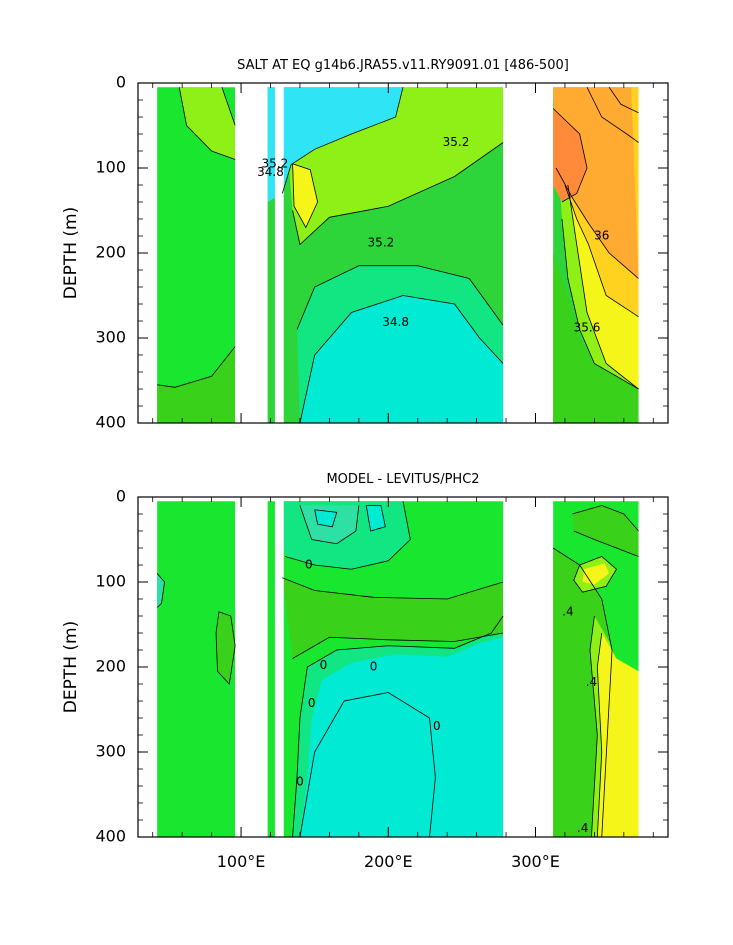 The image size is (733, 945). I want to click on x-tick-label: 300°E, so click(535, 861).